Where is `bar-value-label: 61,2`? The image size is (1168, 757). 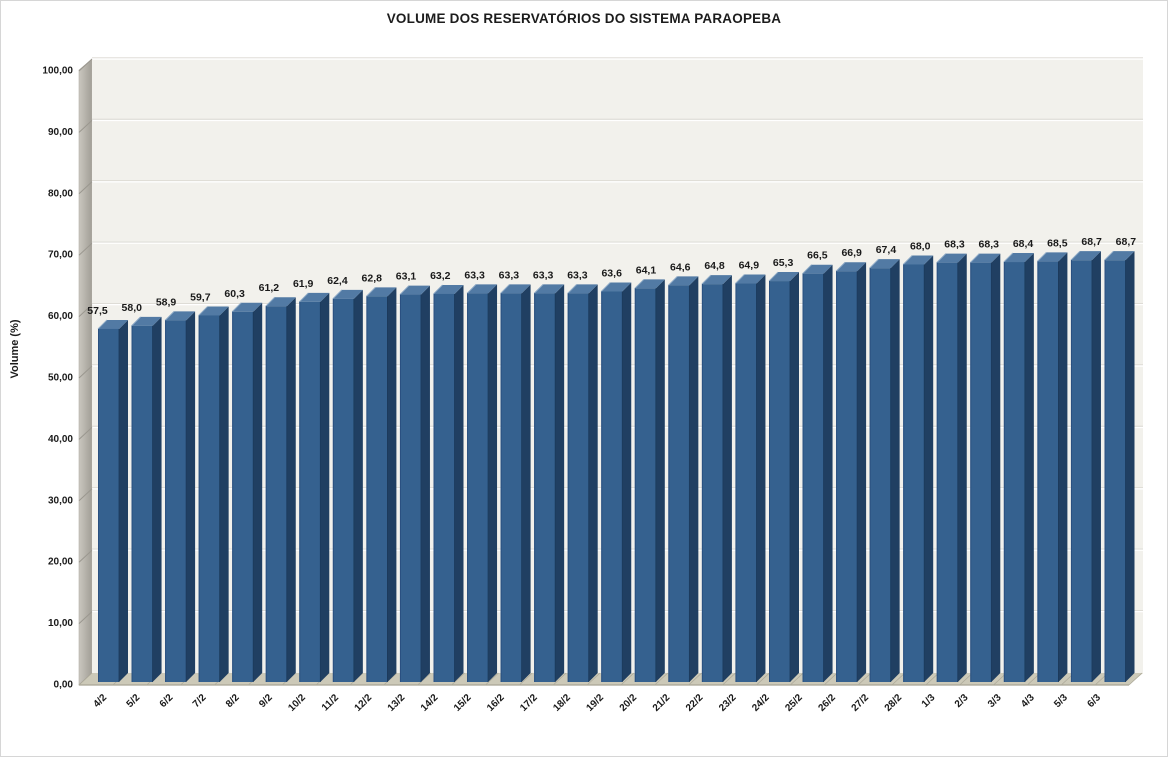
bar-value-label: 61,2 is located at coordinates (269, 288).